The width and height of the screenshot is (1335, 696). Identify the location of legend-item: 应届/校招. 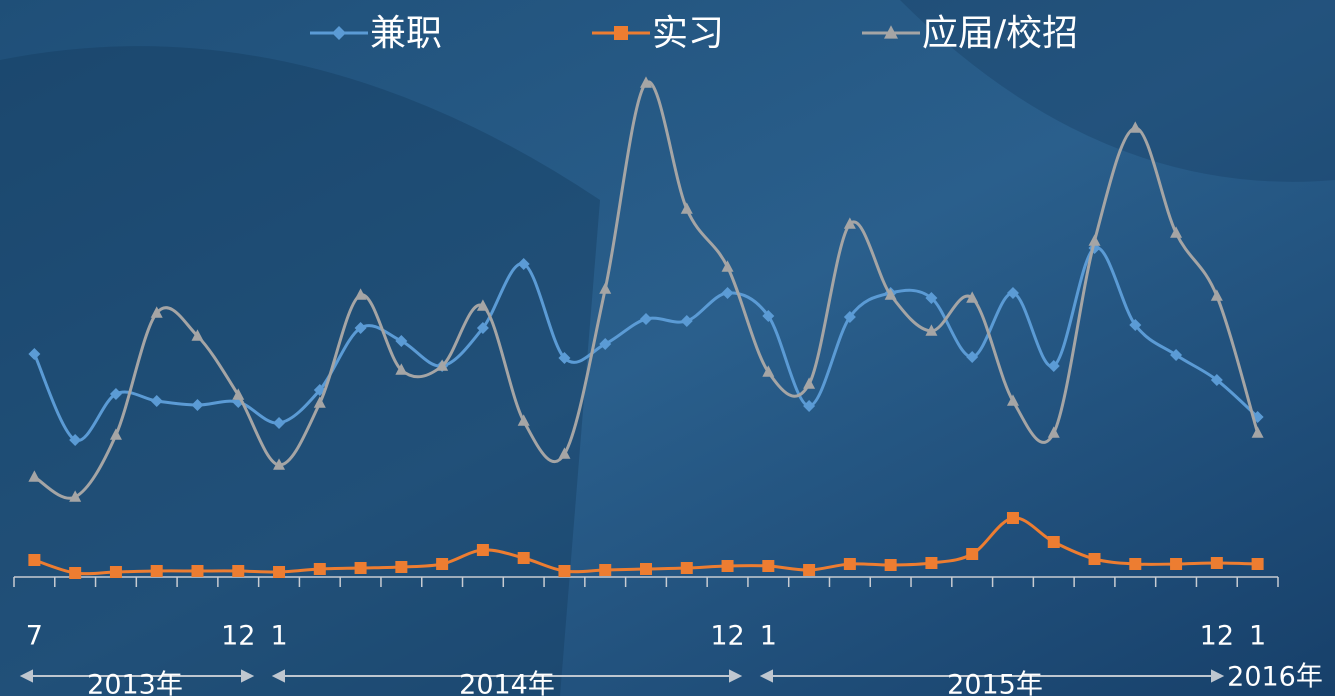
(970, 33).